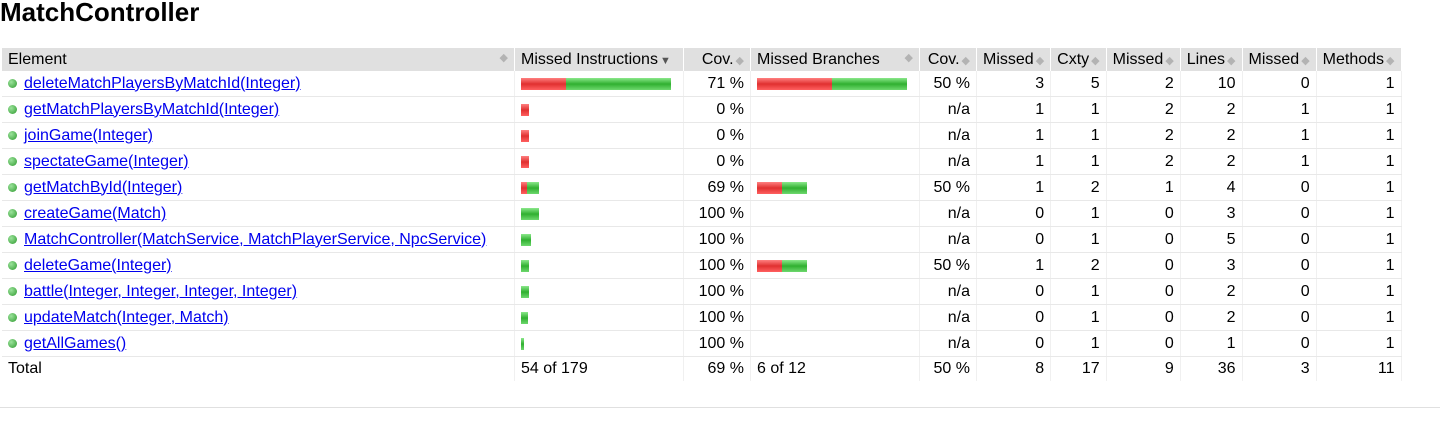  What do you see at coordinates (599, 368) in the screenshot?
I see `total-instructions: 54 of 179` at bounding box center [599, 368].